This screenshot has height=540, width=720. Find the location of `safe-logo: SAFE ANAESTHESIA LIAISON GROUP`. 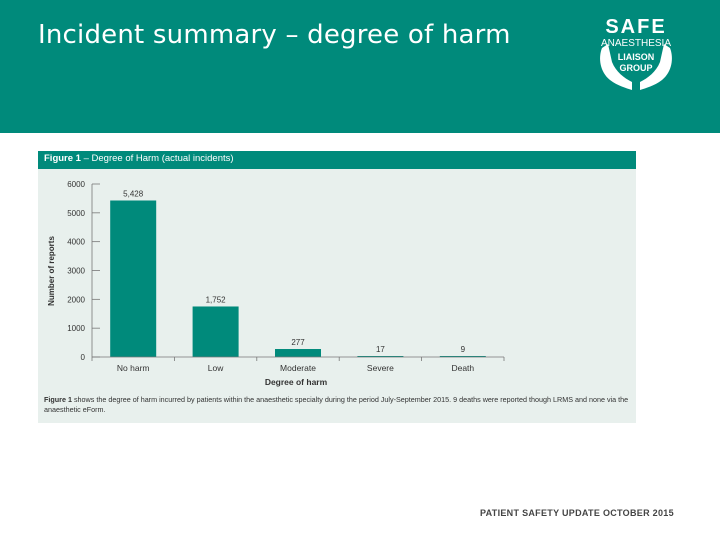

safe-logo: SAFE ANAESTHESIA LIAISON GROUP is located at coordinates (636, 54).